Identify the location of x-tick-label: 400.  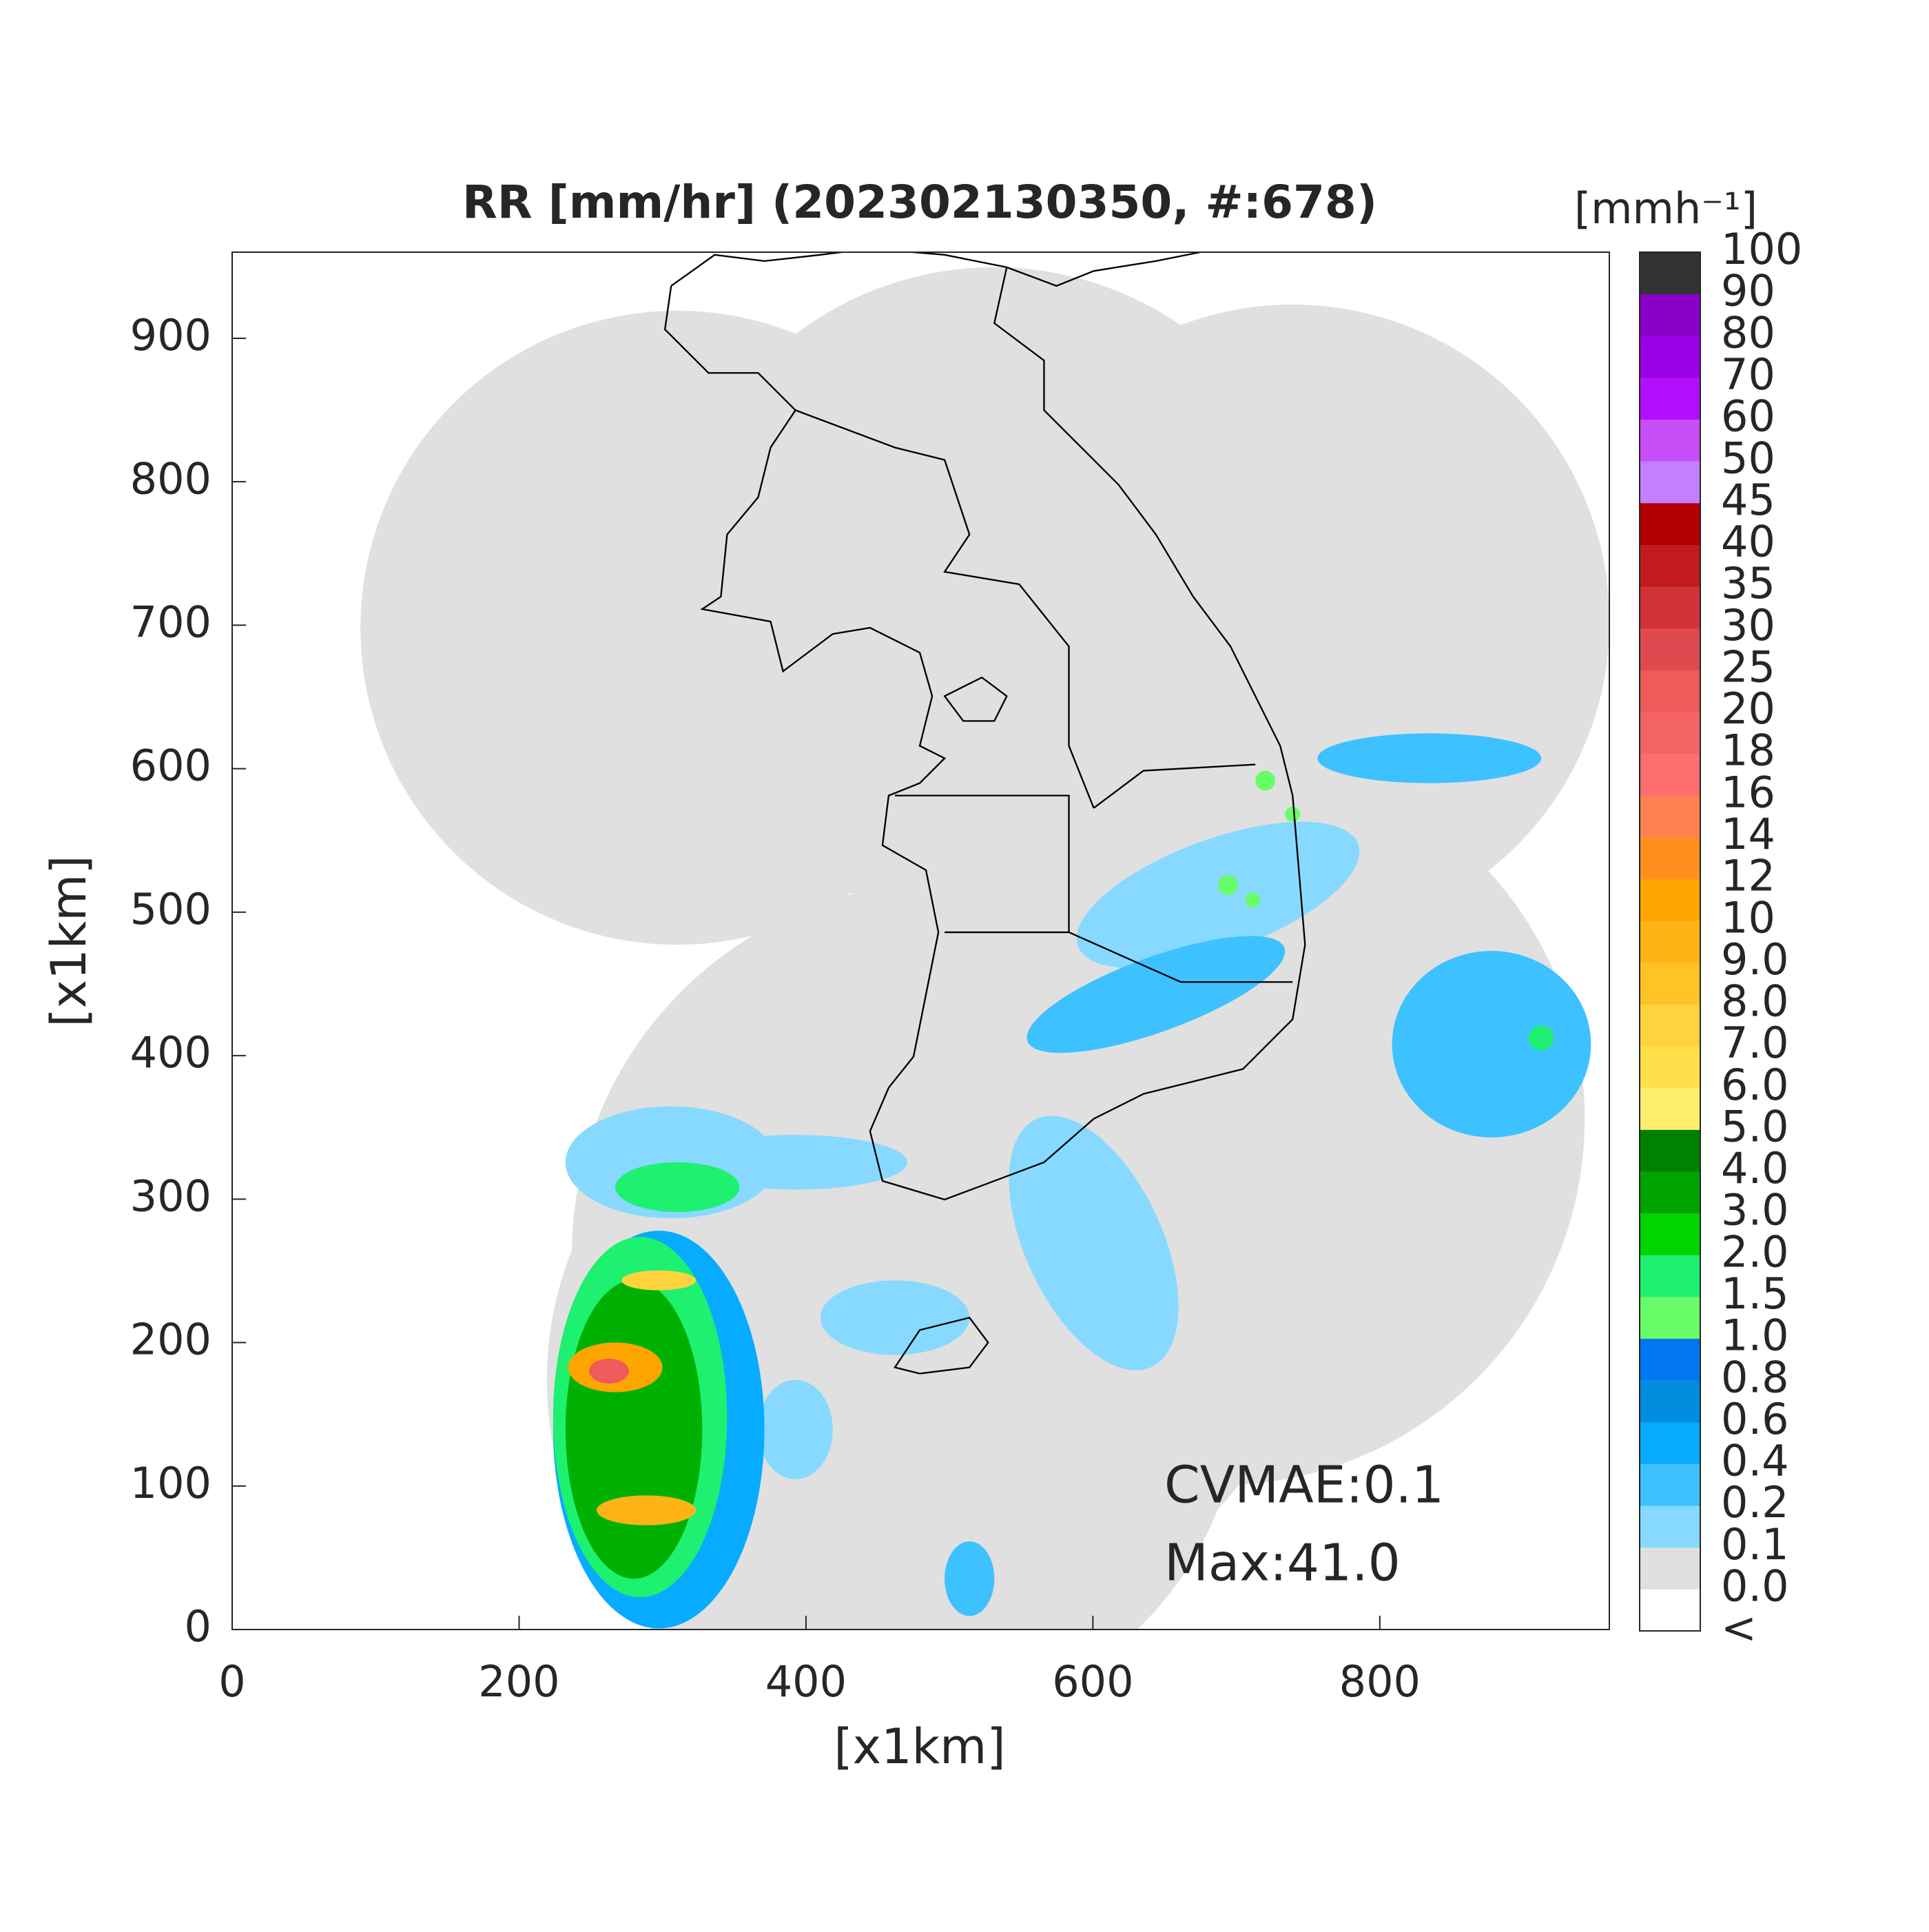
(806, 1681).